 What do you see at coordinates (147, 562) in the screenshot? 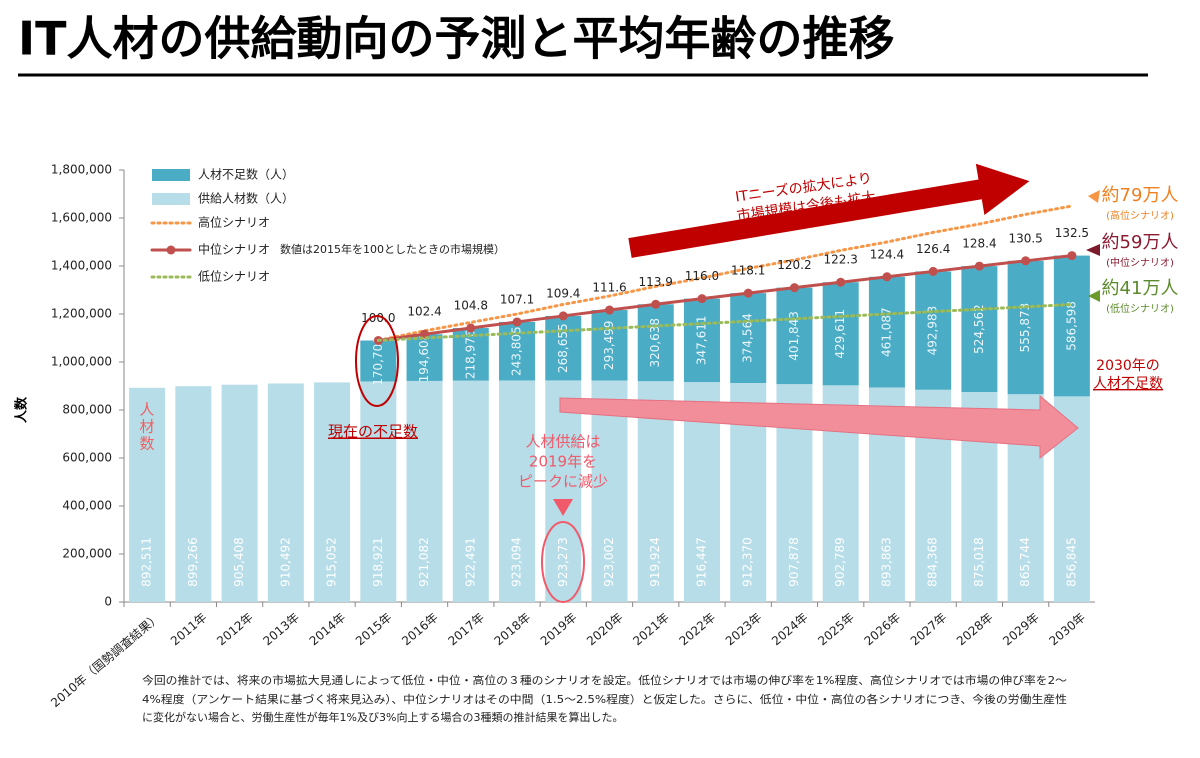
I see `data-label: 892,511` at bounding box center [147, 562].